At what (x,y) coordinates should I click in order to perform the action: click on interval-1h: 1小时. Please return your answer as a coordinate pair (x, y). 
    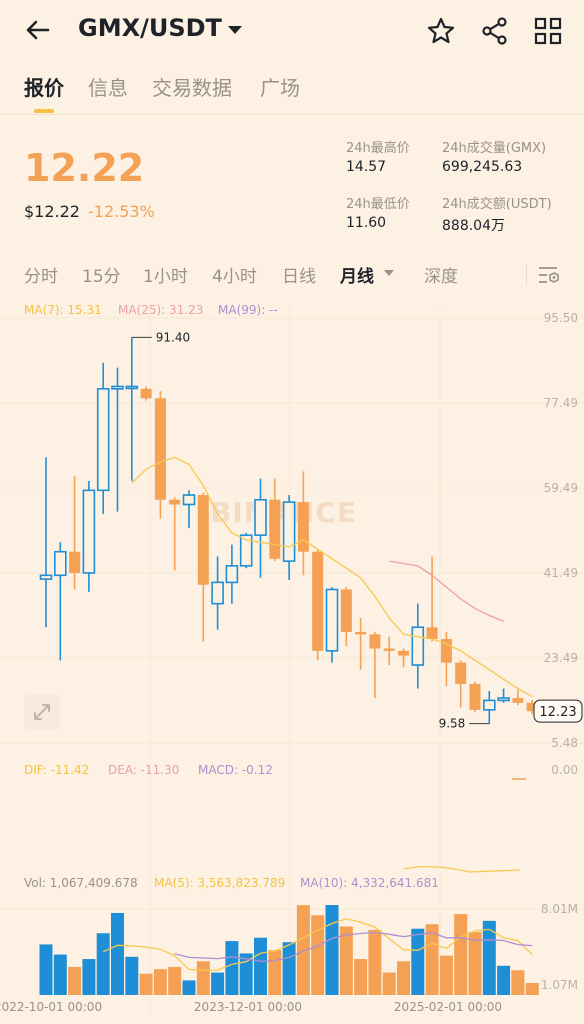
    Looking at the image, I should click on (165, 277).